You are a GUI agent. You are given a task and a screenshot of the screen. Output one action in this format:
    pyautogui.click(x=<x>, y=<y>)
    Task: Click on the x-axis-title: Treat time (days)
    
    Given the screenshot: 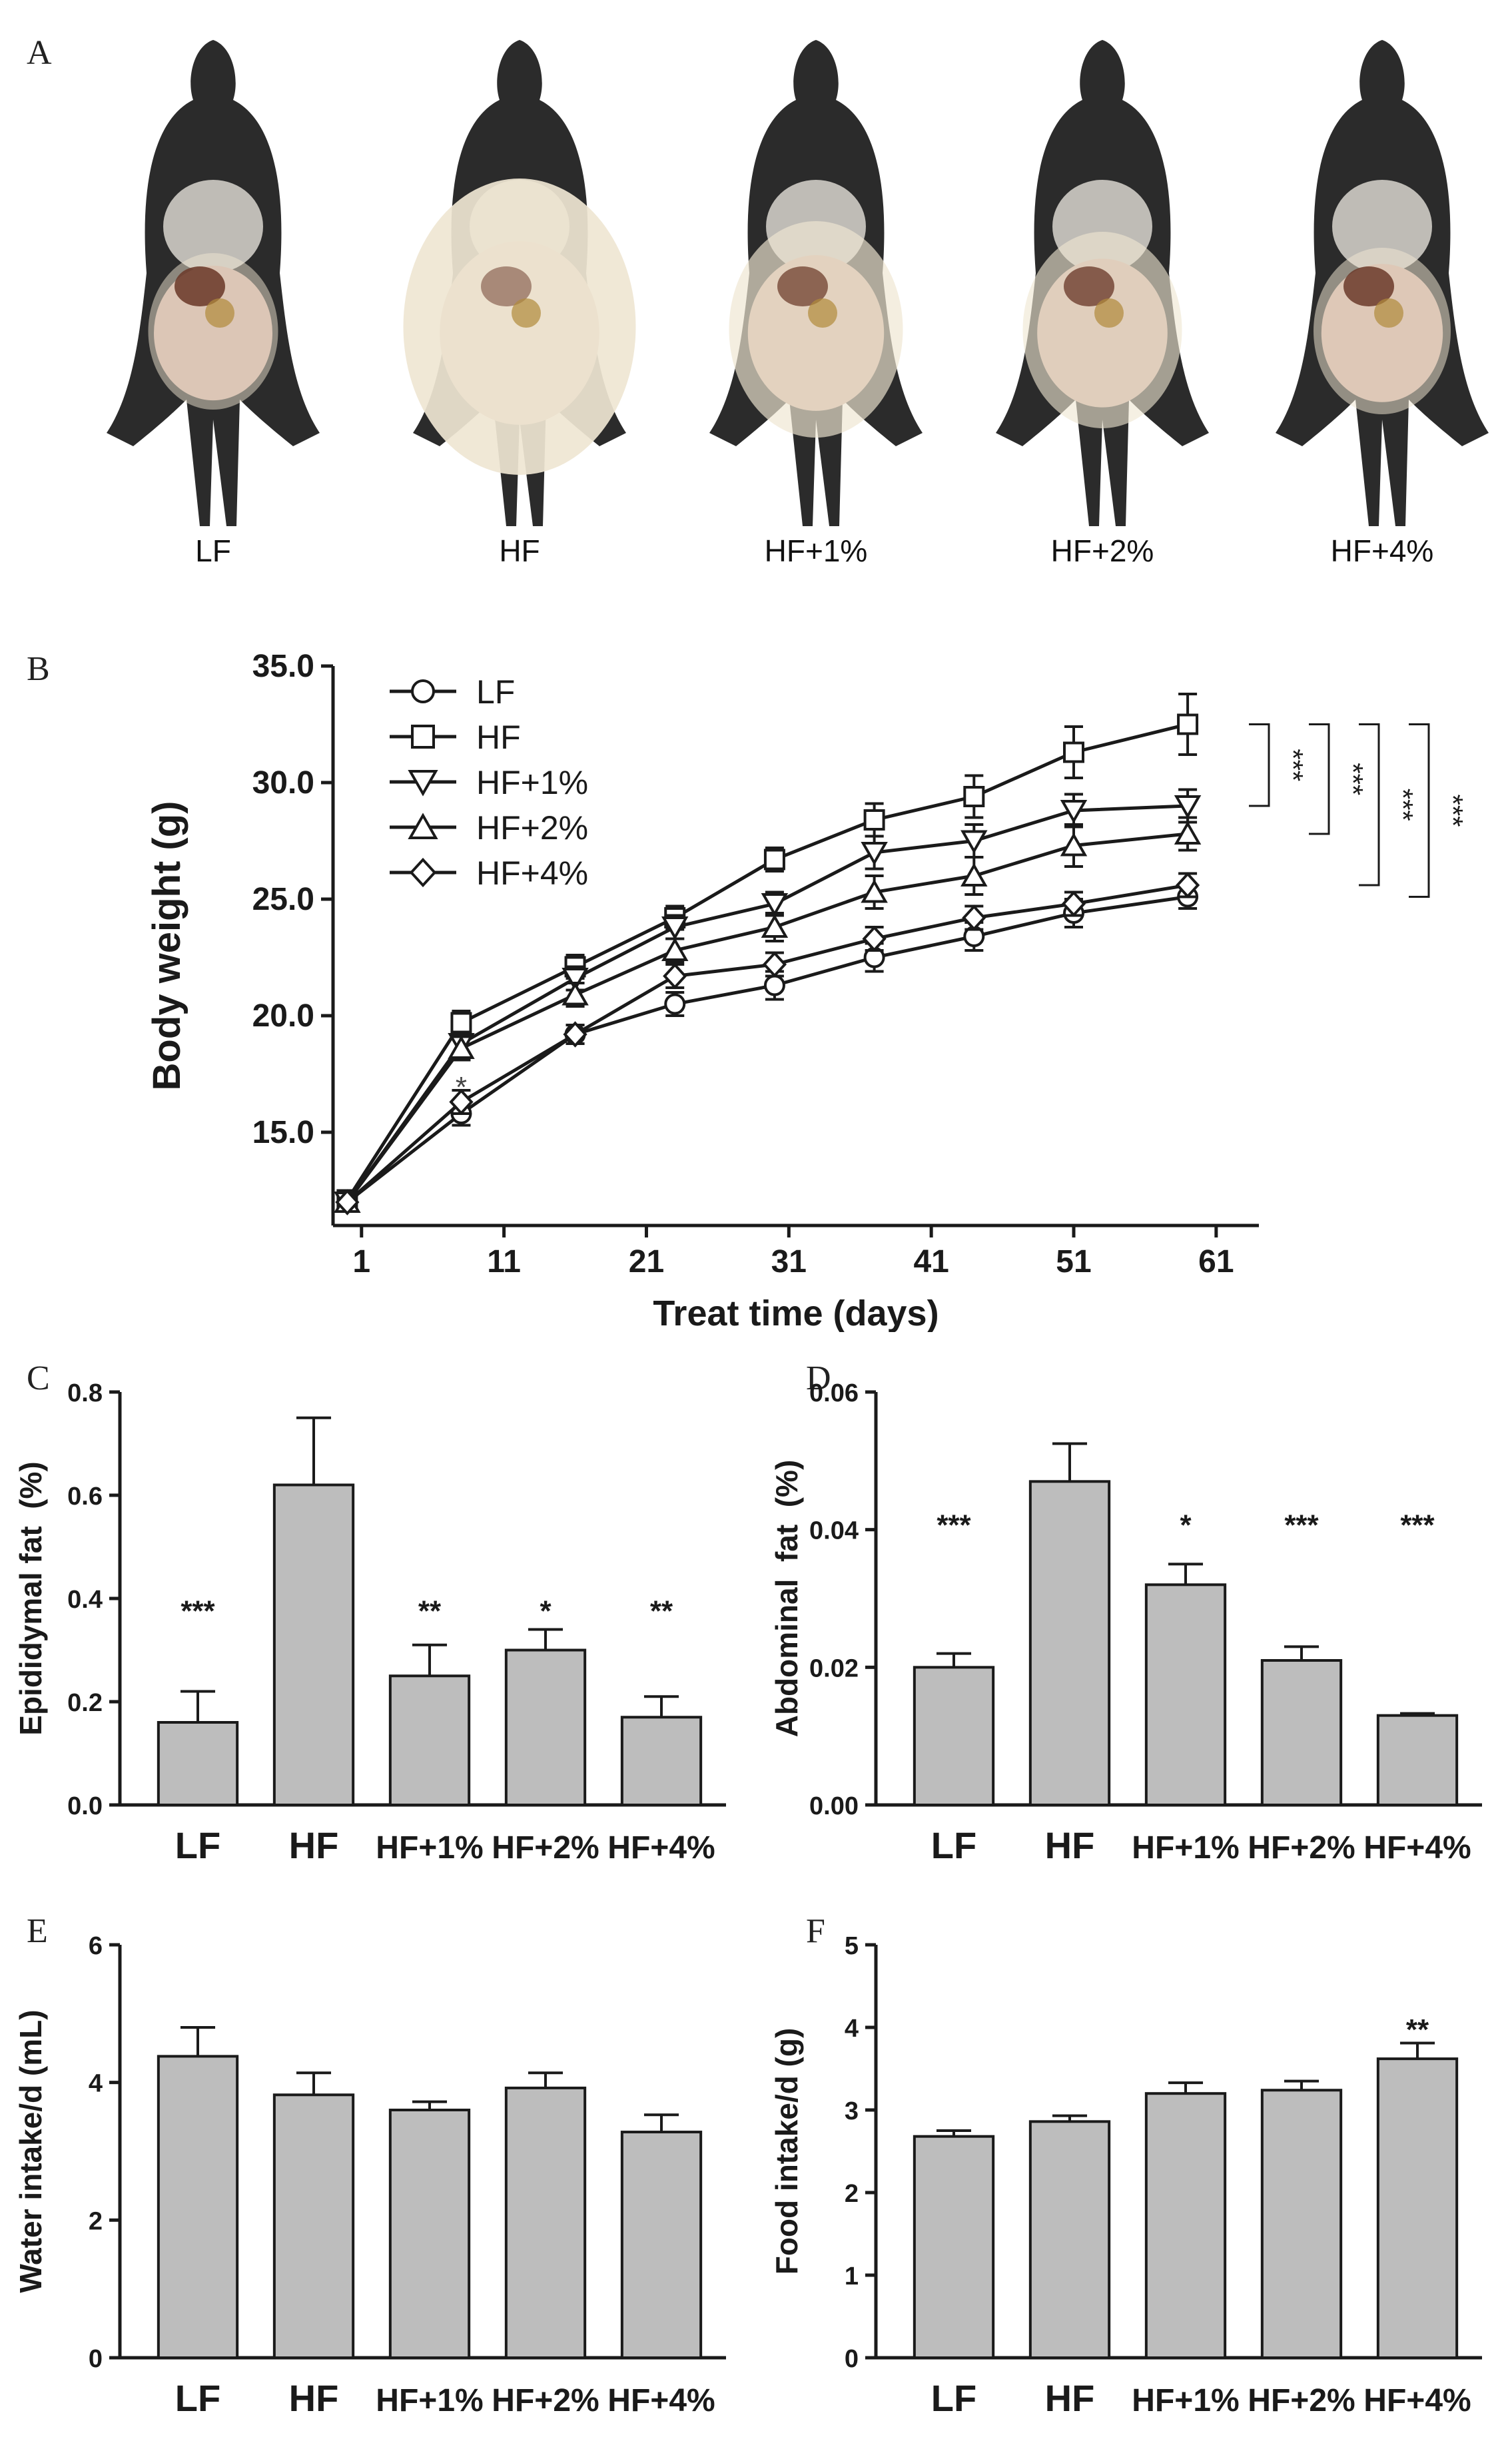 What is the action you would take?
    pyautogui.click(x=796, y=1312)
    